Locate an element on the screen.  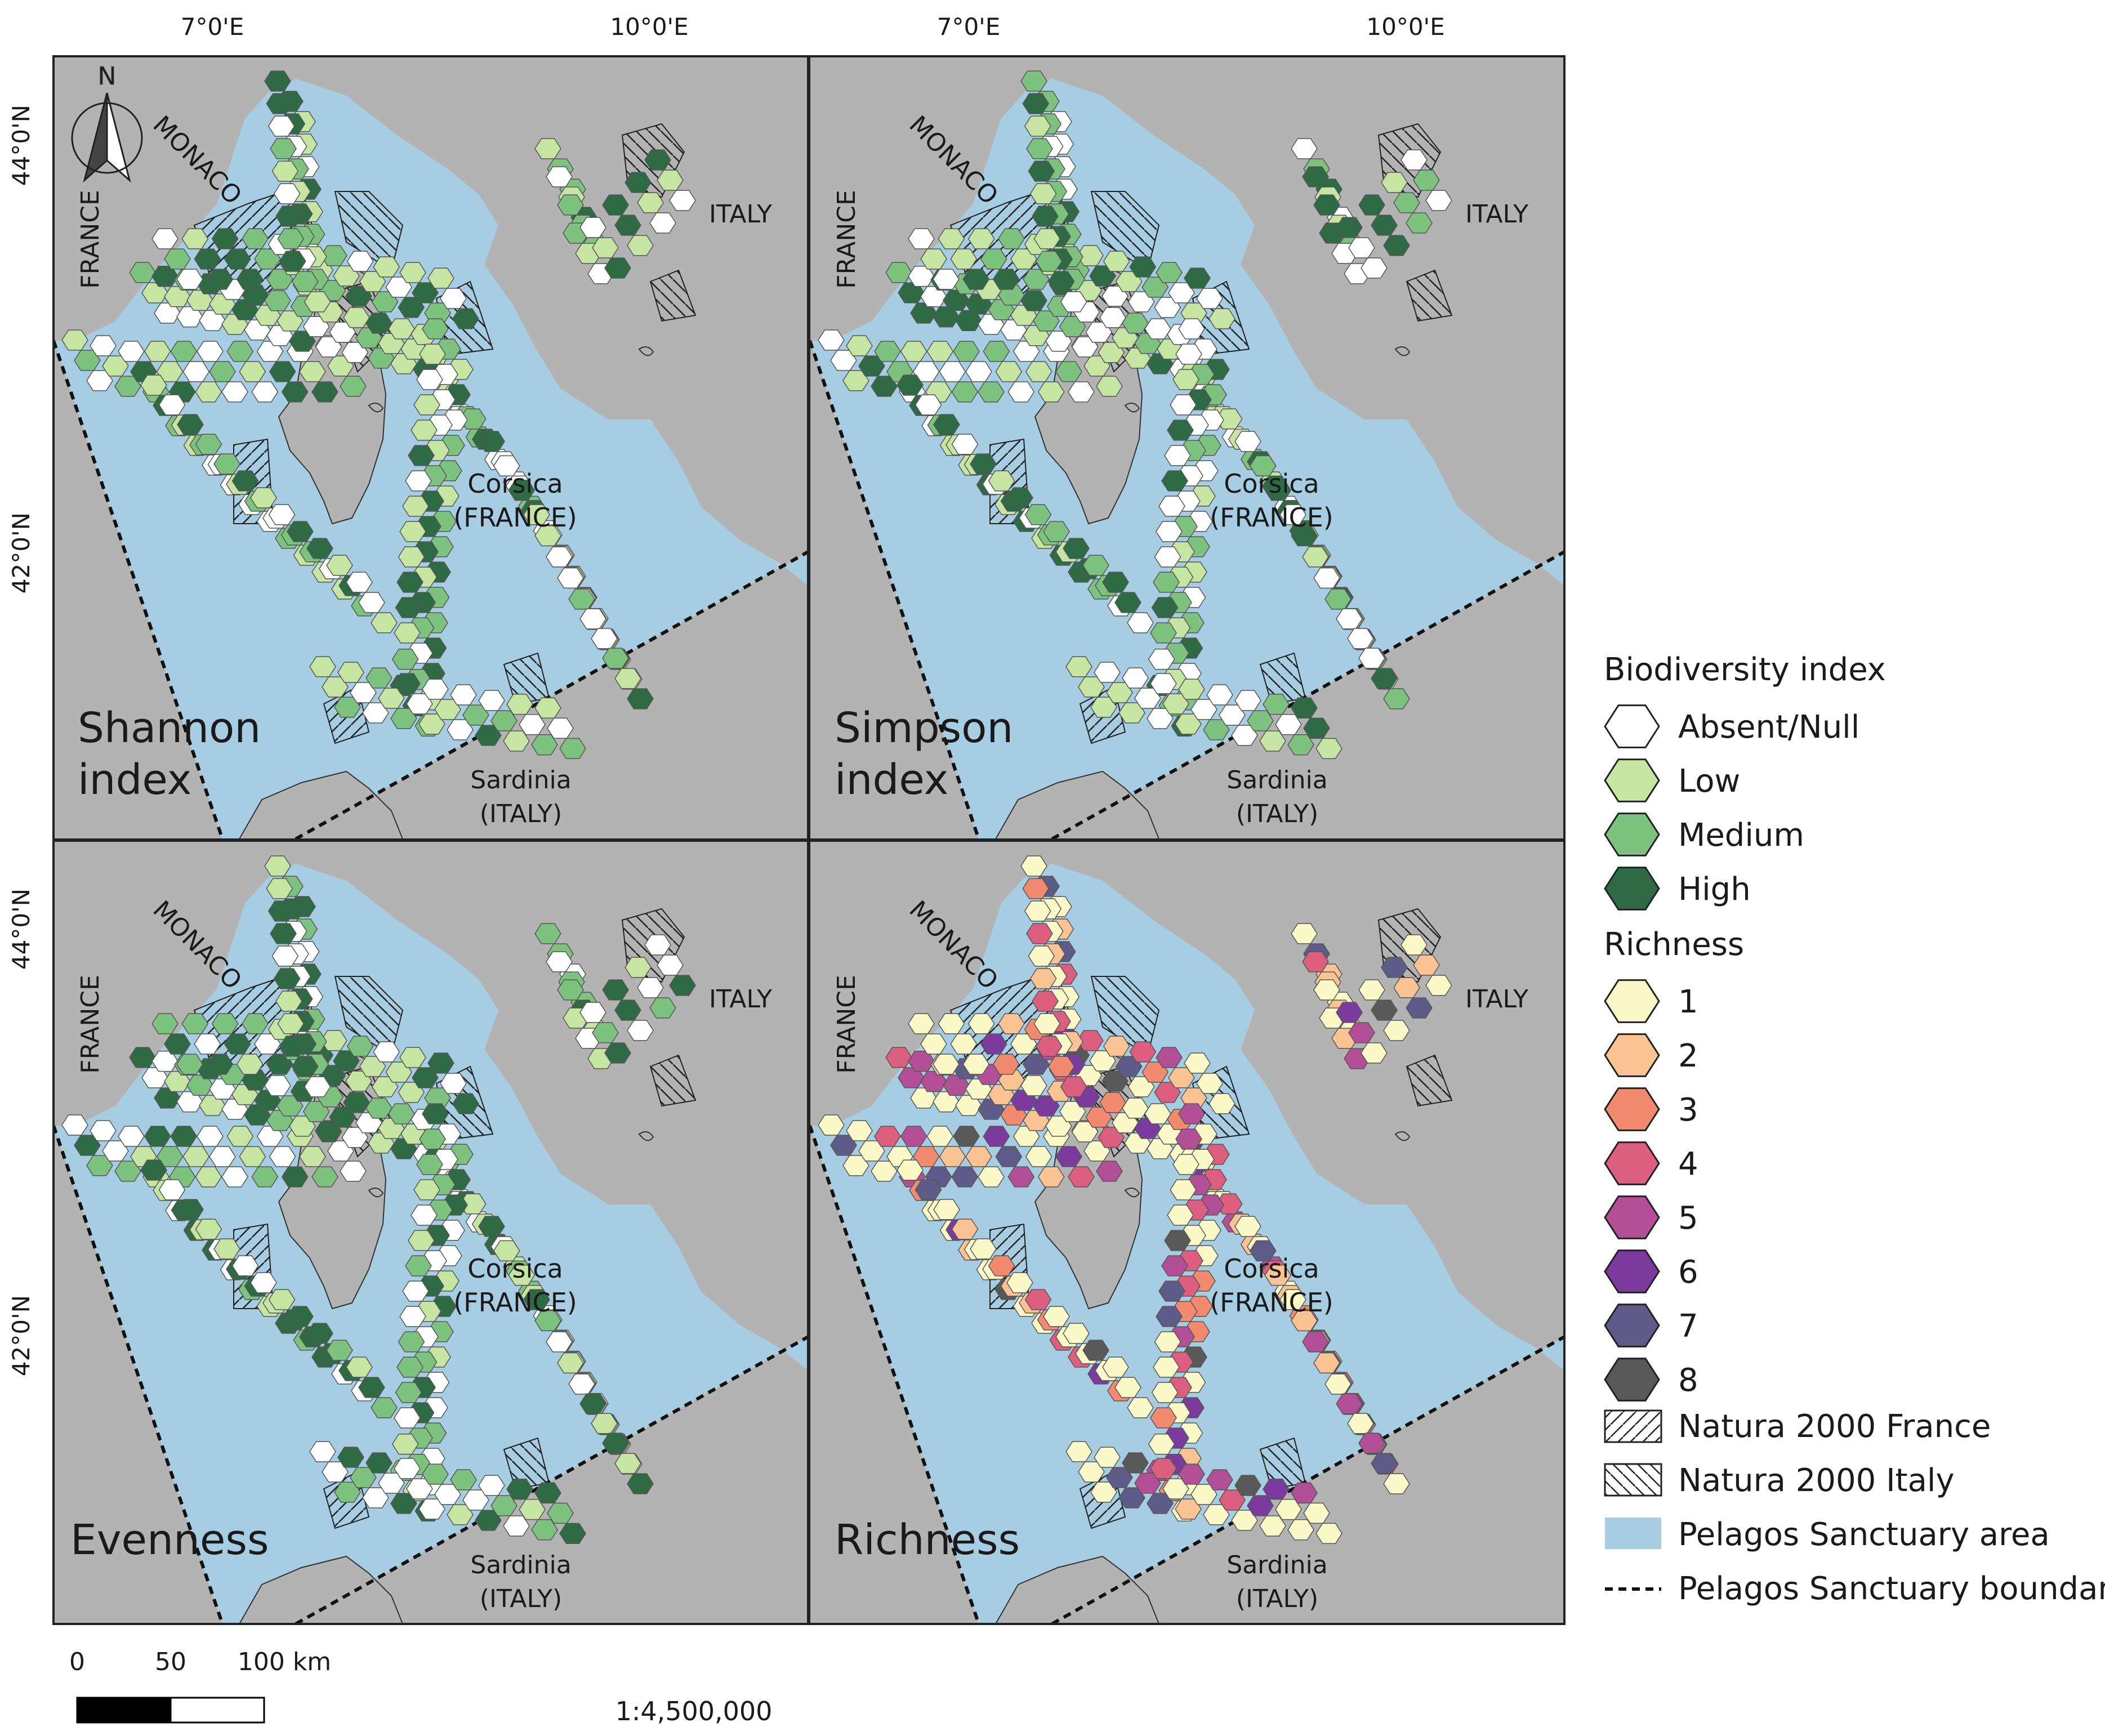
legend-label-richness-6: 6 is located at coordinates (1688, 1272).